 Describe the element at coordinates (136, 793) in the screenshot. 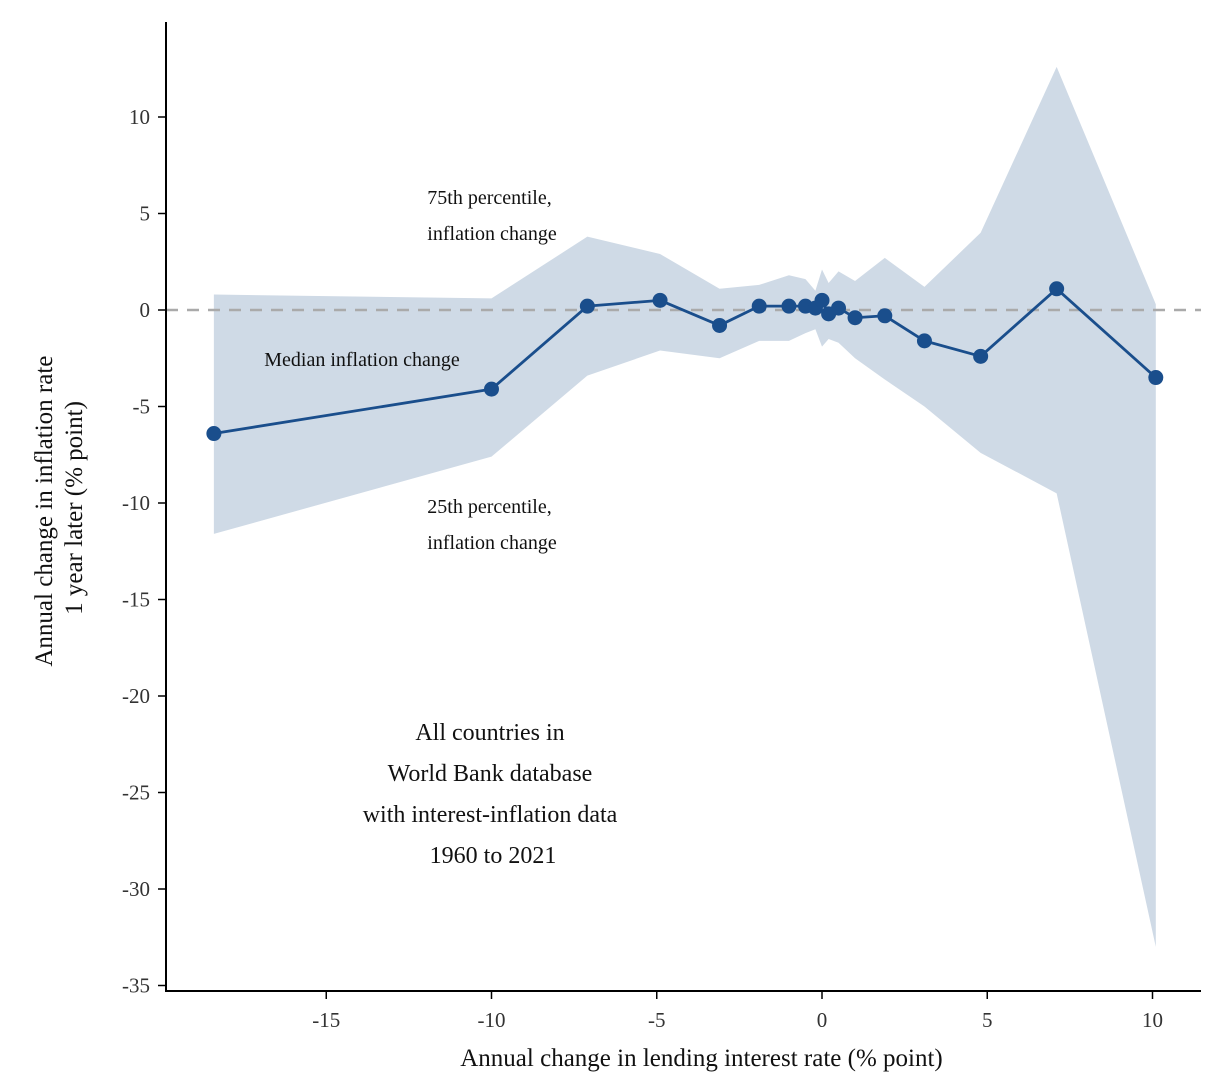

I see `y-tick-label: -25` at that location.